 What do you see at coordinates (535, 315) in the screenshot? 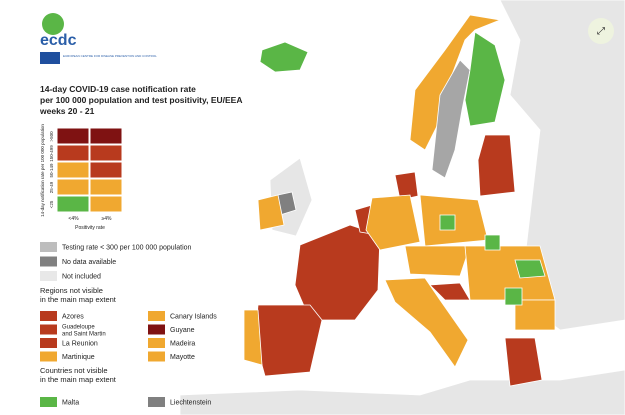
I see `bulgaria` at bounding box center [535, 315].